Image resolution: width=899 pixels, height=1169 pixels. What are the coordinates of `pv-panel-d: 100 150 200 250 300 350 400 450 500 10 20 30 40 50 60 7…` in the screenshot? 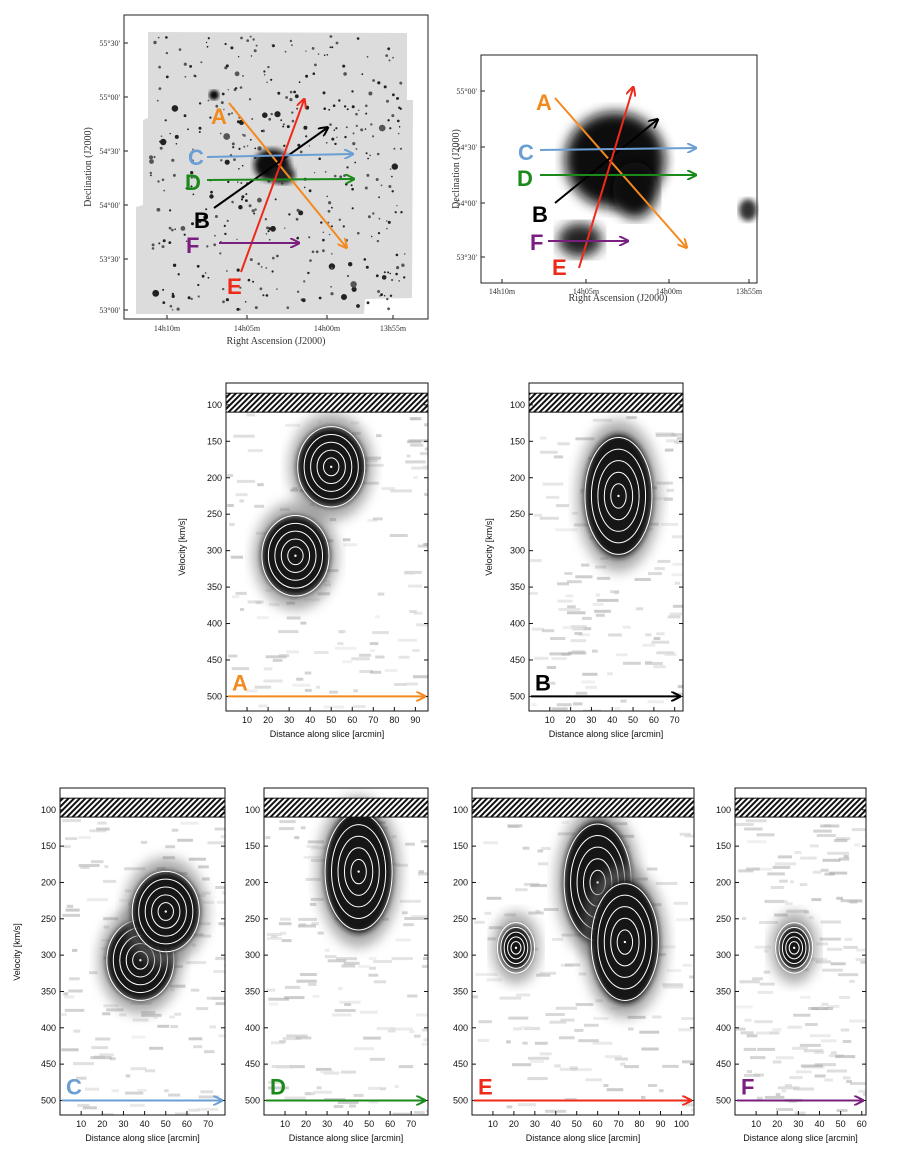 It's located at (337, 965).